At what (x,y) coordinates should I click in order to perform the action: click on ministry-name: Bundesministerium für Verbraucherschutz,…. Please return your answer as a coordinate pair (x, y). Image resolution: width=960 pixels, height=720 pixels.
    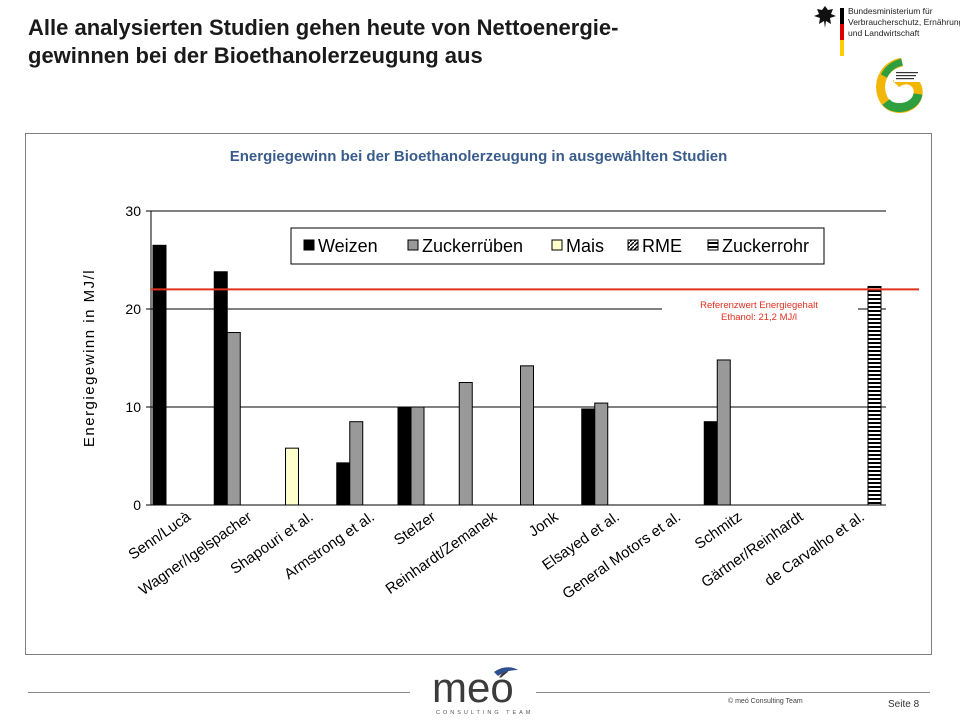
    Looking at the image, I should click on (904, 22).